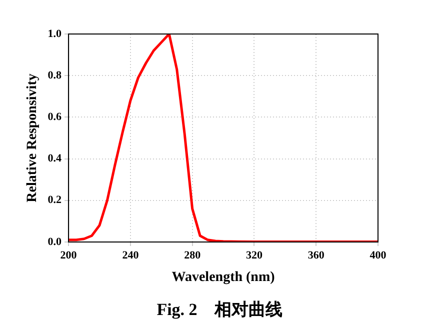  I want to click on y-tick-label: 0.4, so click(55, 158).